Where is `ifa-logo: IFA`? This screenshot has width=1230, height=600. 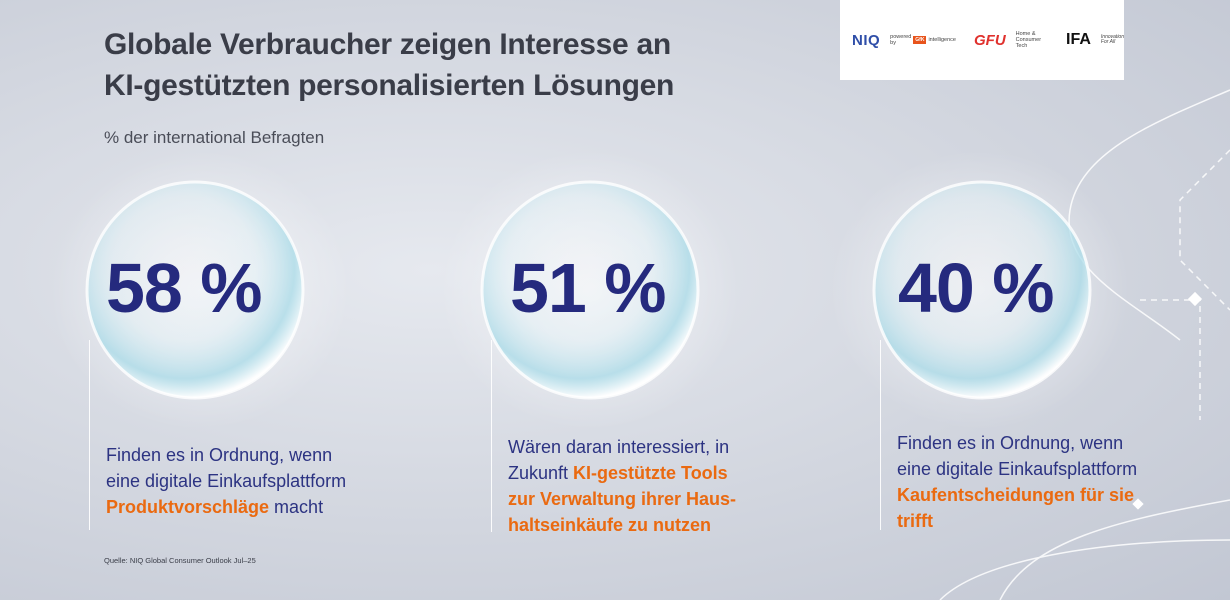
ifa-logo: IFA is located at coordinates (1078, 39).